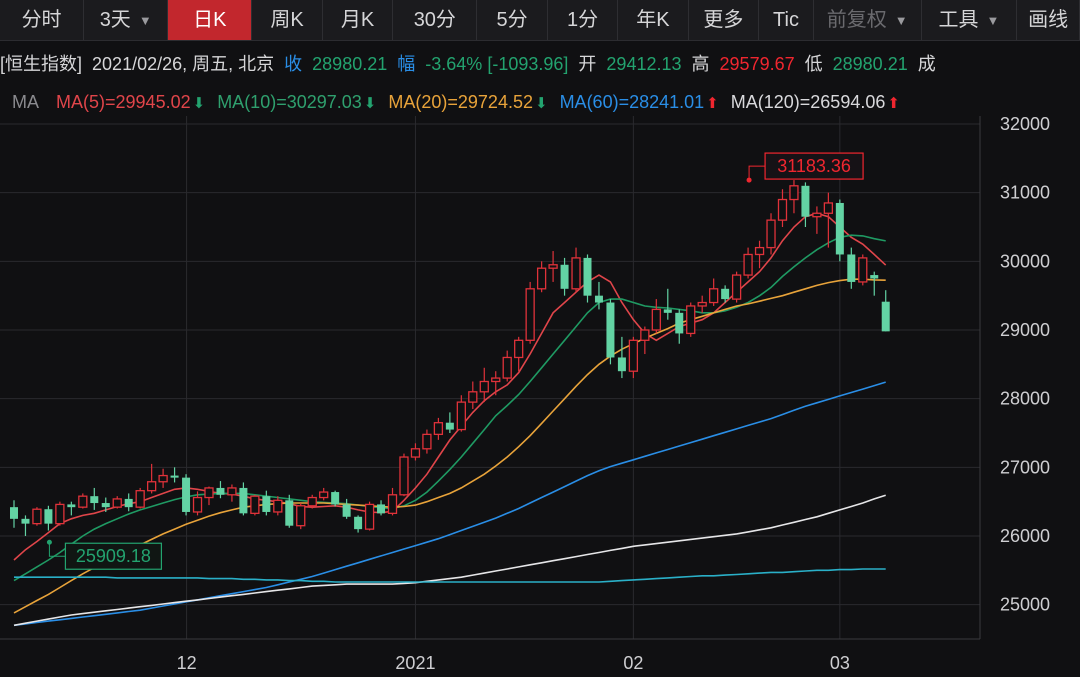  Describe the element at coordinates (435, 20) in the screenshot. I see `tab-5: 30分` at that location.